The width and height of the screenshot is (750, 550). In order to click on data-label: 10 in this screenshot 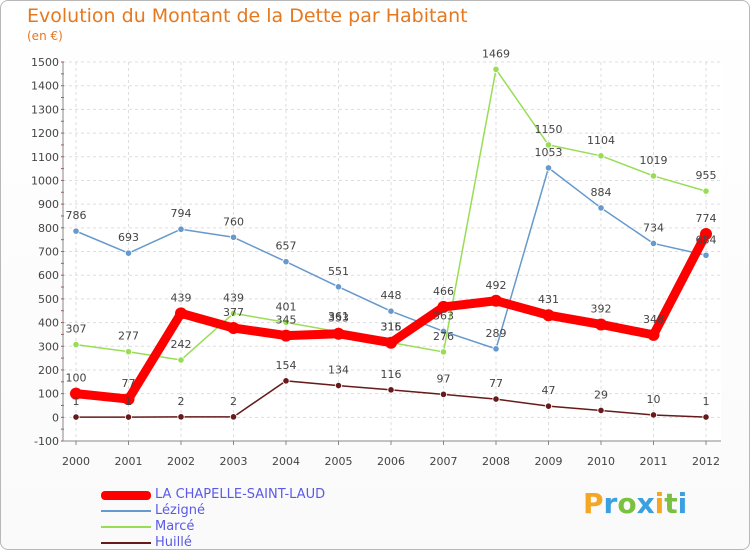, I will do `click(654, 399)`.